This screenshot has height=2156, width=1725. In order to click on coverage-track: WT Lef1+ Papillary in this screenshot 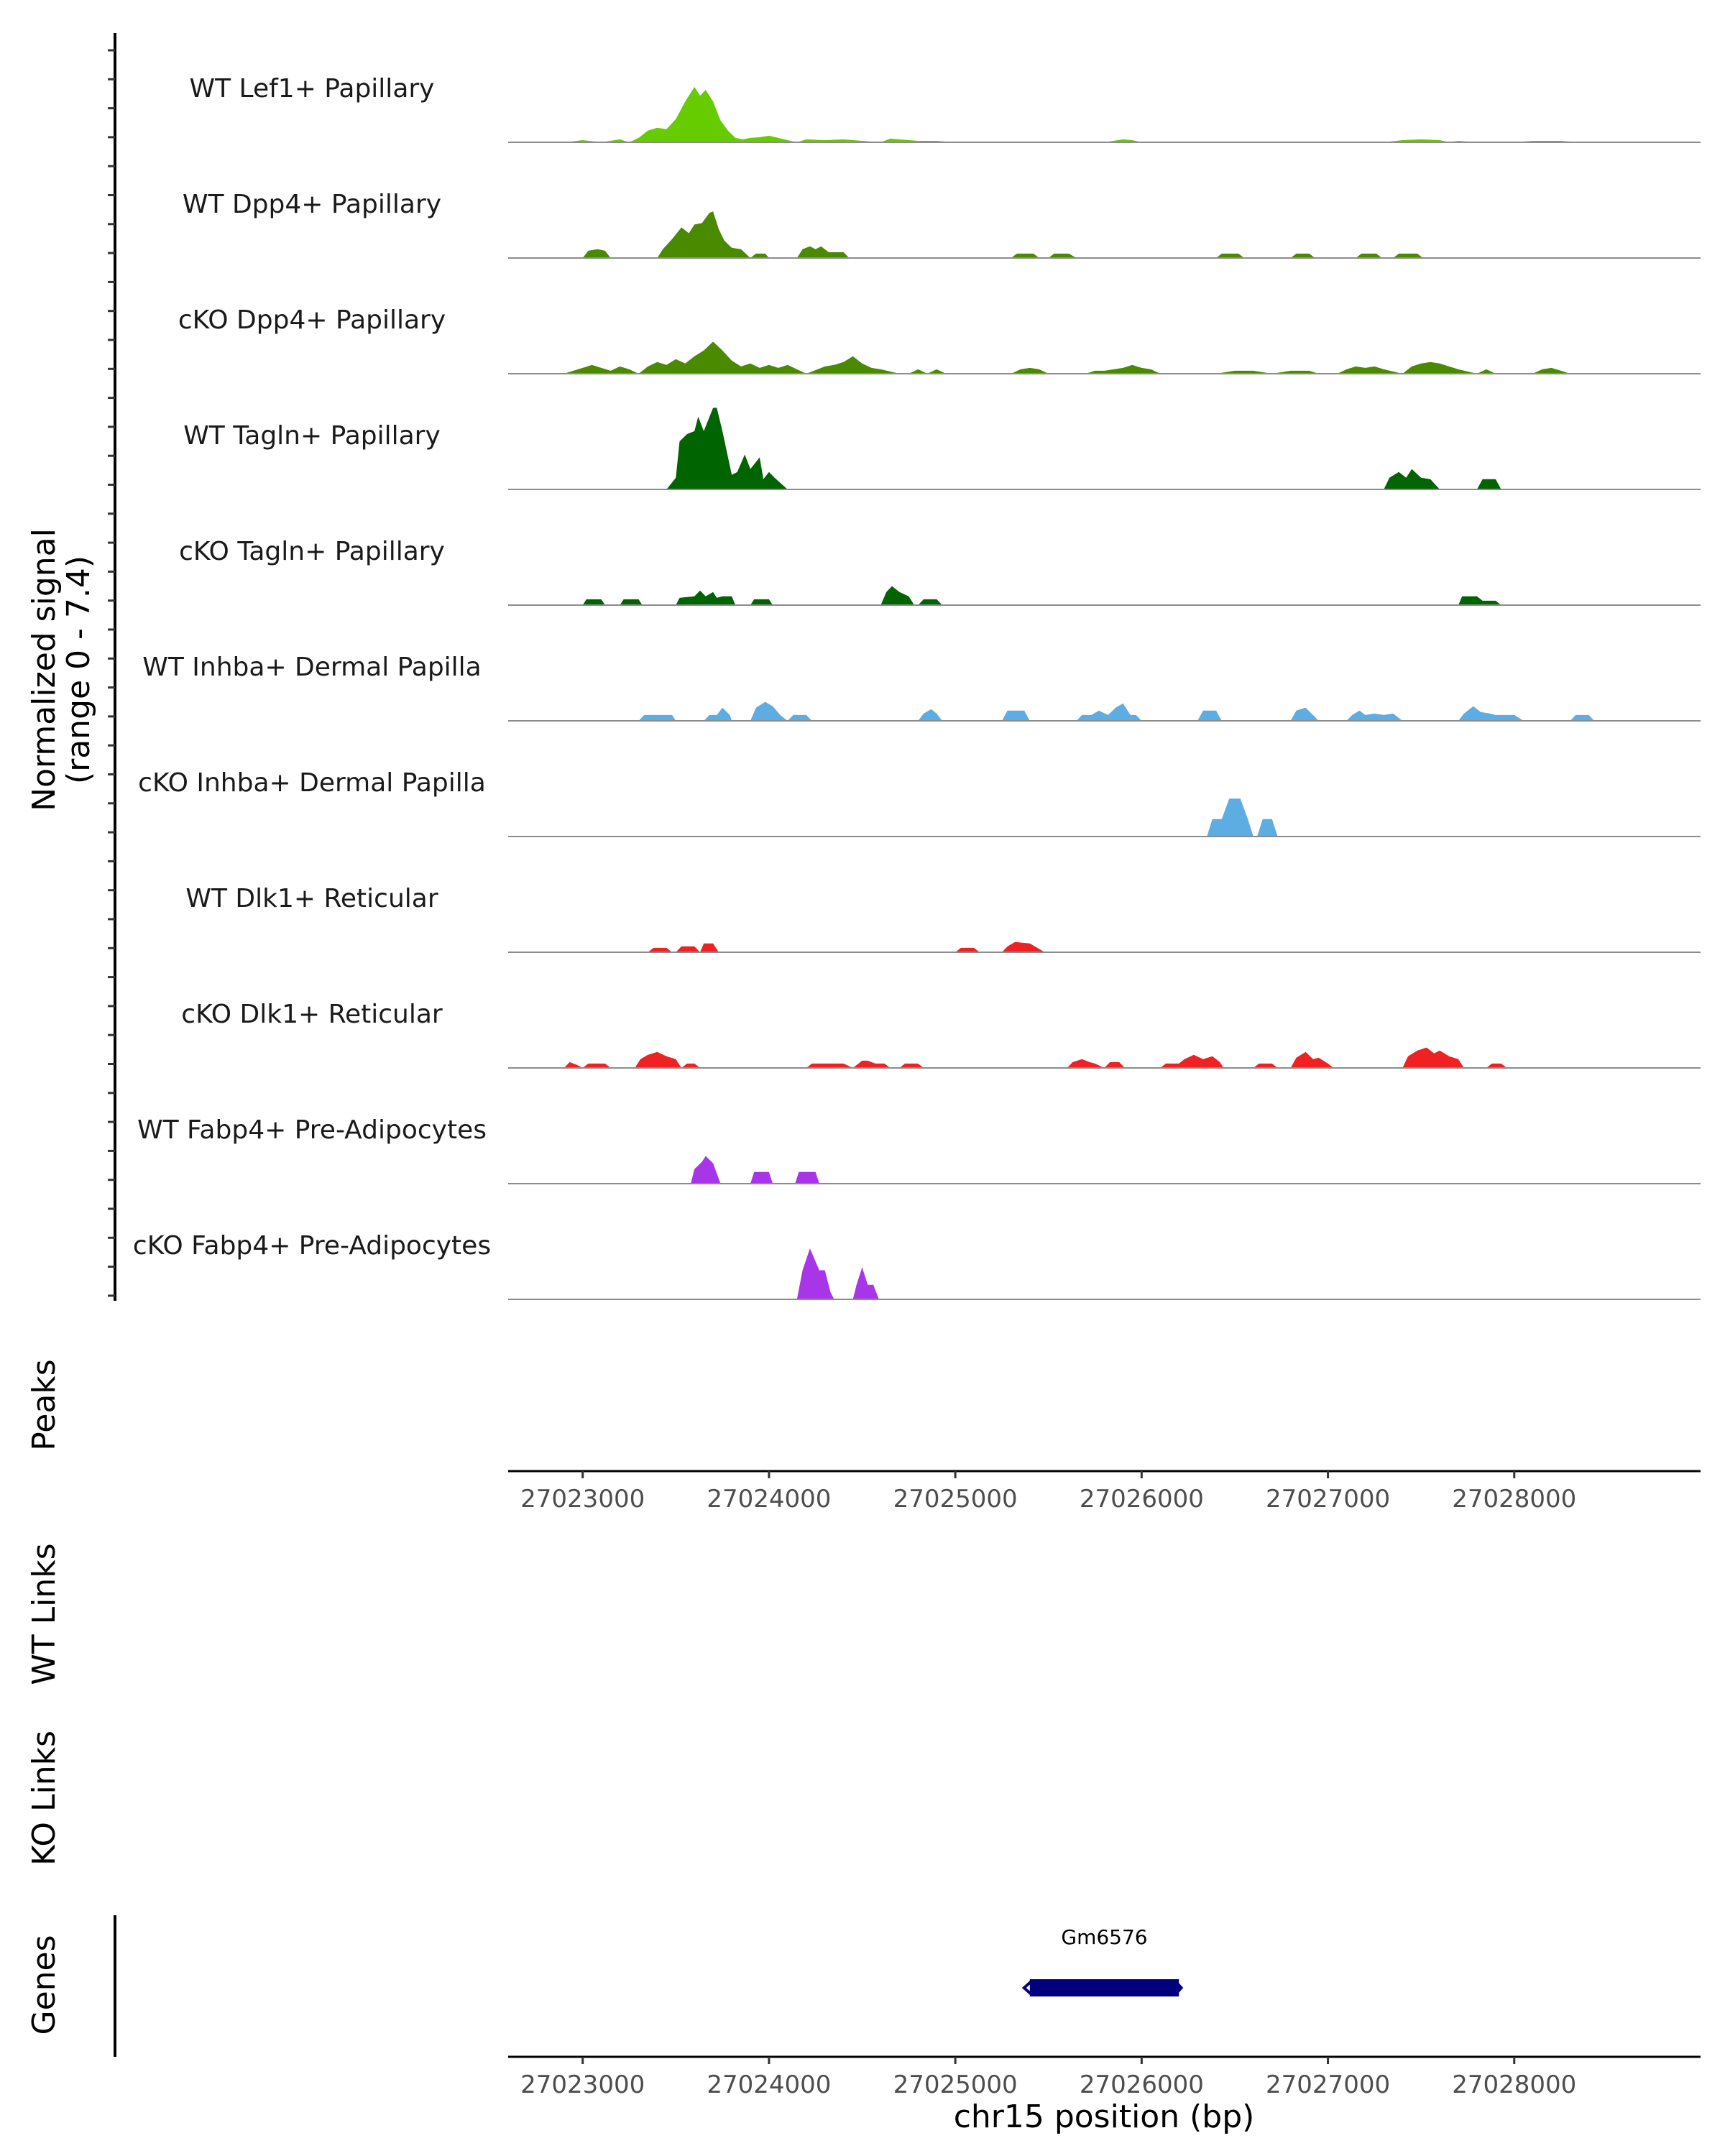, I will do `click(945, 108)`.